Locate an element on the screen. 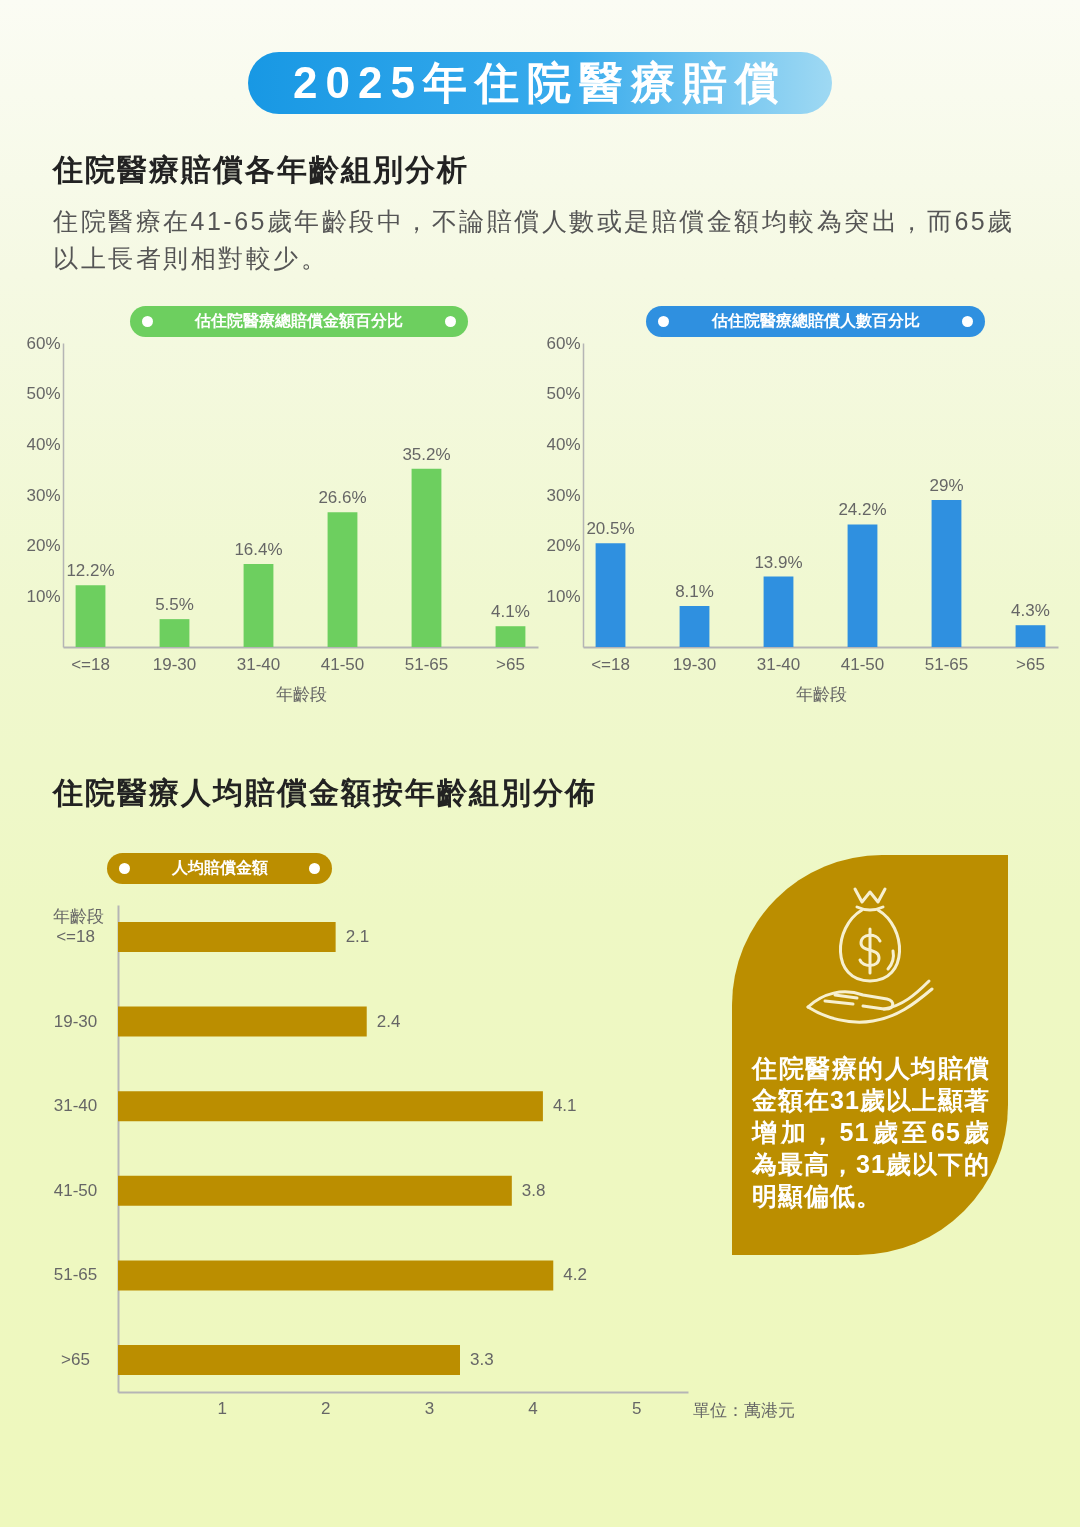 This screenshot has height=1527, width=1080. x-tick-label: 2 is located at coordinates (326, 1408).